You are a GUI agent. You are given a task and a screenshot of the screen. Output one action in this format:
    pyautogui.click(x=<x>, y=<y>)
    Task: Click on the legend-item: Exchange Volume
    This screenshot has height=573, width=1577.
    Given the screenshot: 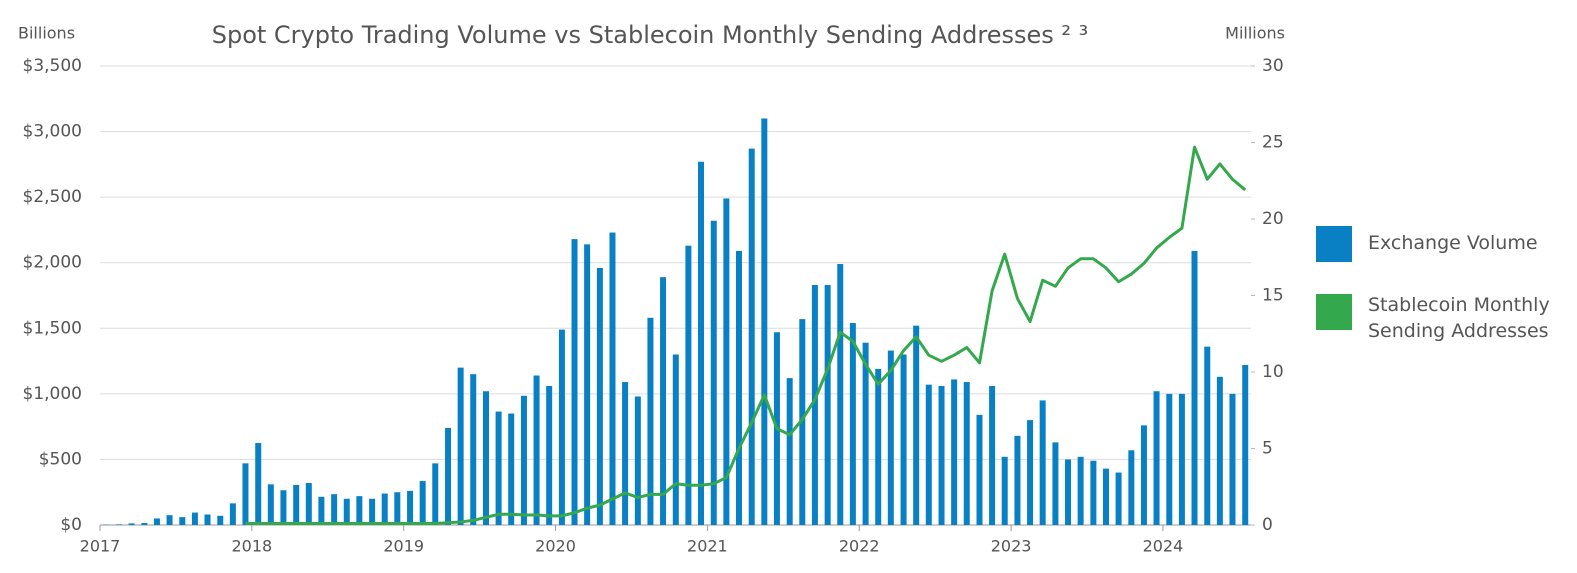 What is the action you would take?
    pyautogui.click(x=1442, y=244)
    